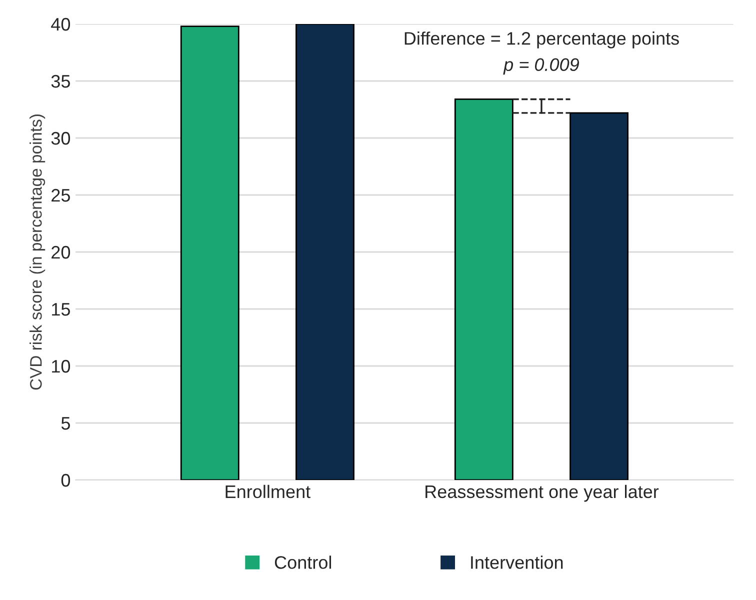 This screenshot has height=600, width=756. I want to click on x-tick-label: Reassessment one year later, so click(542, 493).